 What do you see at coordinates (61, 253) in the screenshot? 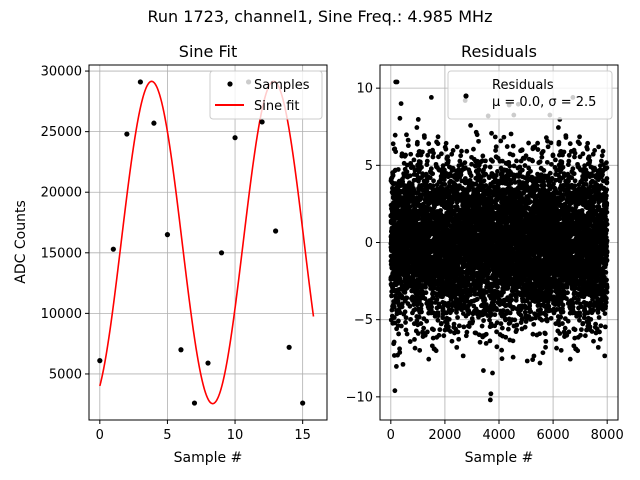
I see `sine-fit-ytick-label: 15000` at bounding box center [61, 253].